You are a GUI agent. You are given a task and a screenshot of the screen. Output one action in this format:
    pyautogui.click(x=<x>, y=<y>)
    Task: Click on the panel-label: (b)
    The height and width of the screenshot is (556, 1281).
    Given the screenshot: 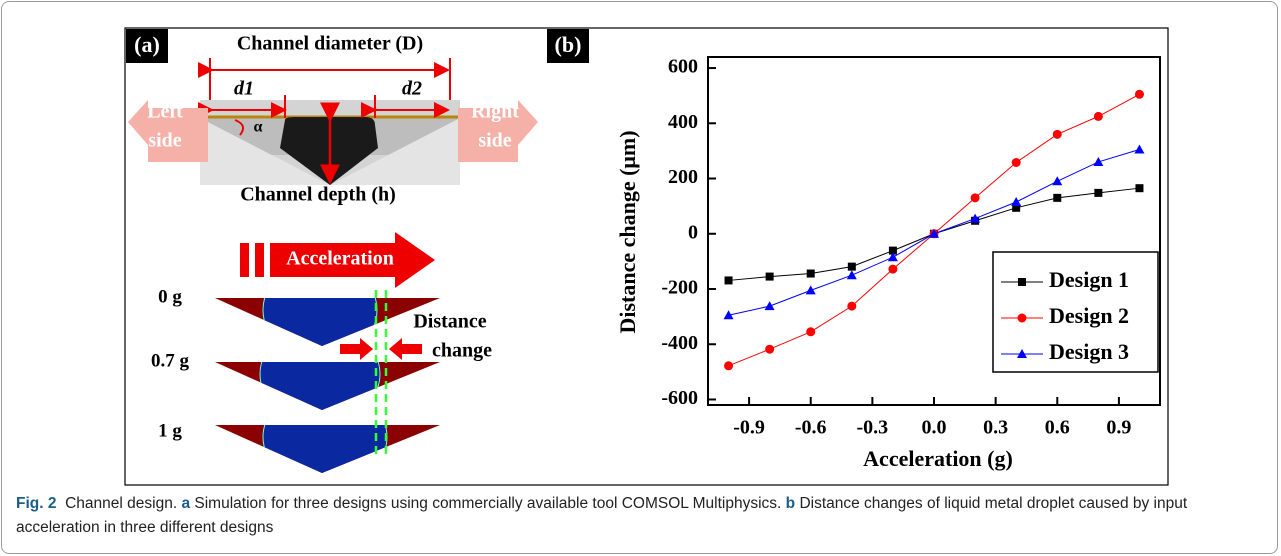 What is the action you would take?
    pyautogui.click(x=568, y=44)
    